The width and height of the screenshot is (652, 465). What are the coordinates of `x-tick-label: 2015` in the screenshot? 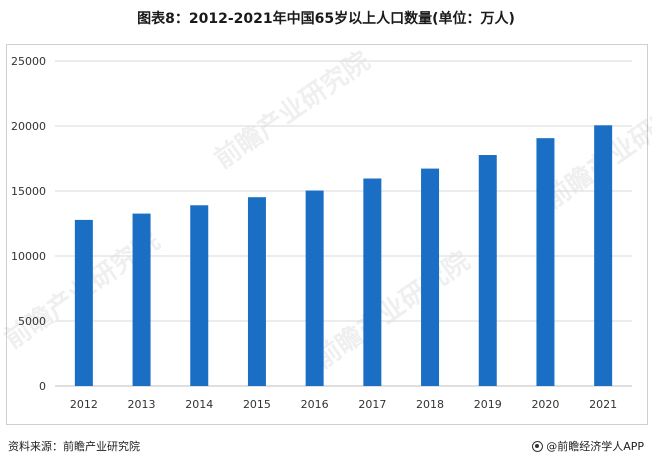 It's located at (257, 404).